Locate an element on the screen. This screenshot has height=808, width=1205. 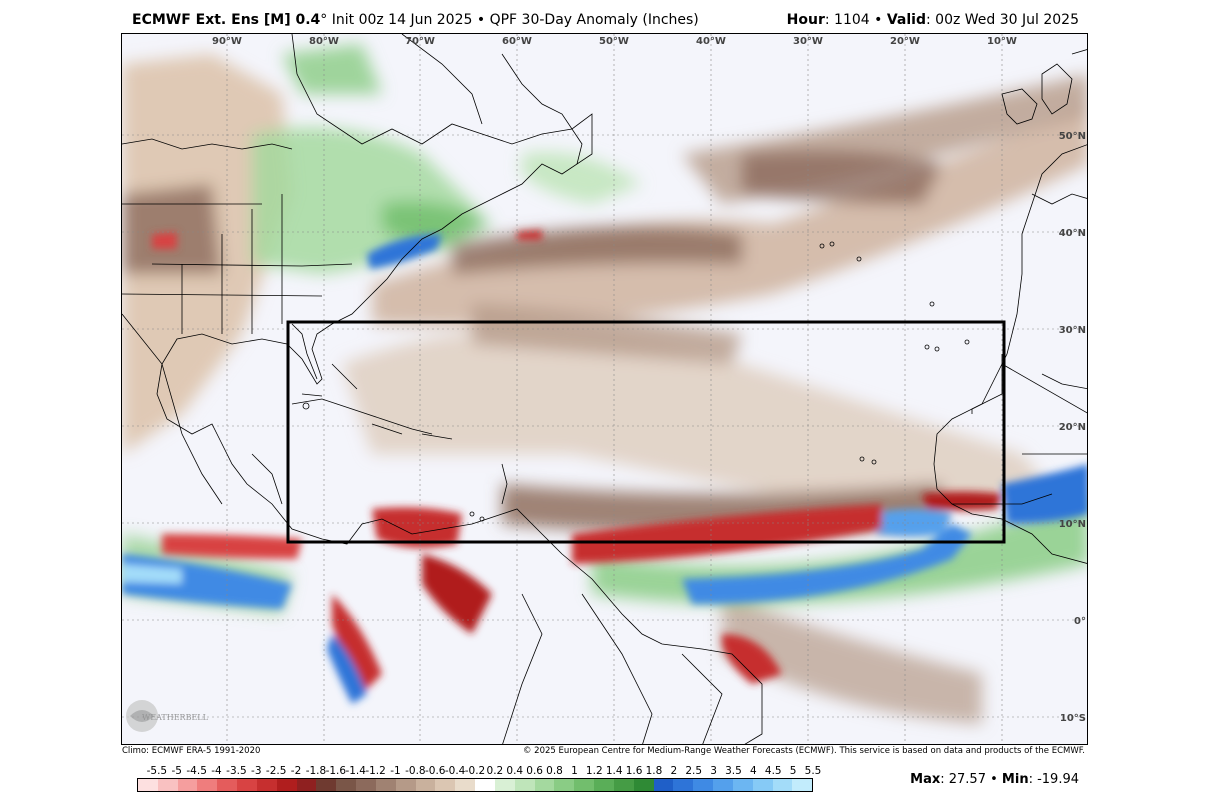
degree-symbol: ° is located at coordinates (324, 20).